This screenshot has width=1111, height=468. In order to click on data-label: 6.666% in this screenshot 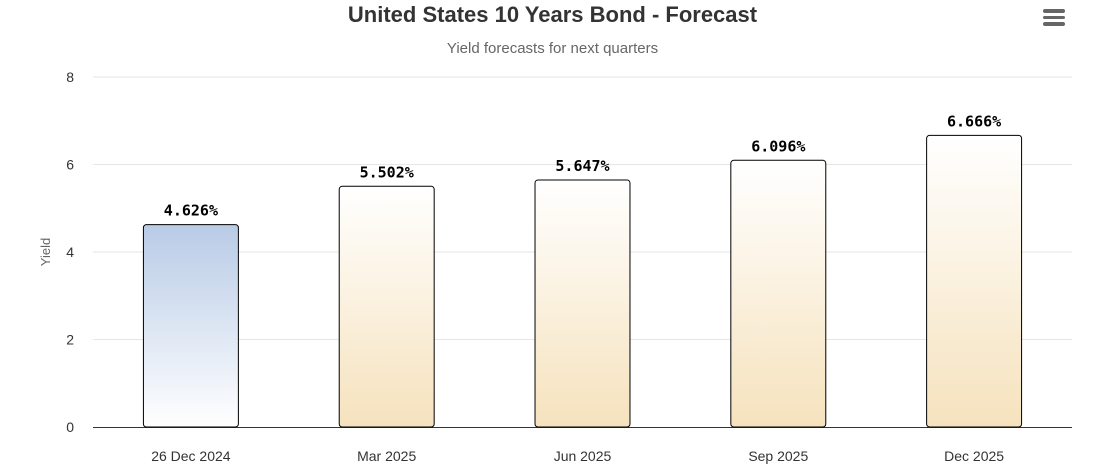, I will do `click(974, 121)`.